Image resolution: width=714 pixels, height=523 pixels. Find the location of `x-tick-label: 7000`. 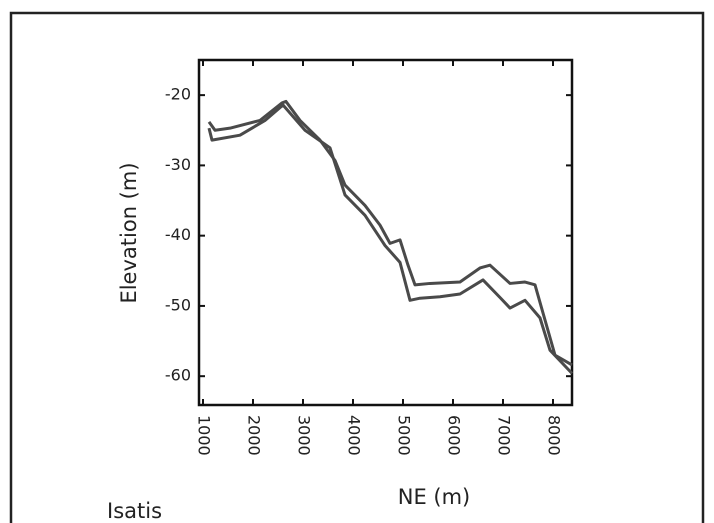

x-tick-label: 7000 is located at coordinates (504, 435).